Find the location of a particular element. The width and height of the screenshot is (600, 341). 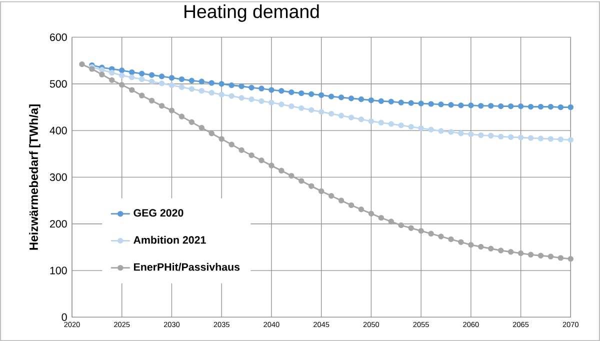

y-tick-label: 200 is located at coordinates (58, 224).